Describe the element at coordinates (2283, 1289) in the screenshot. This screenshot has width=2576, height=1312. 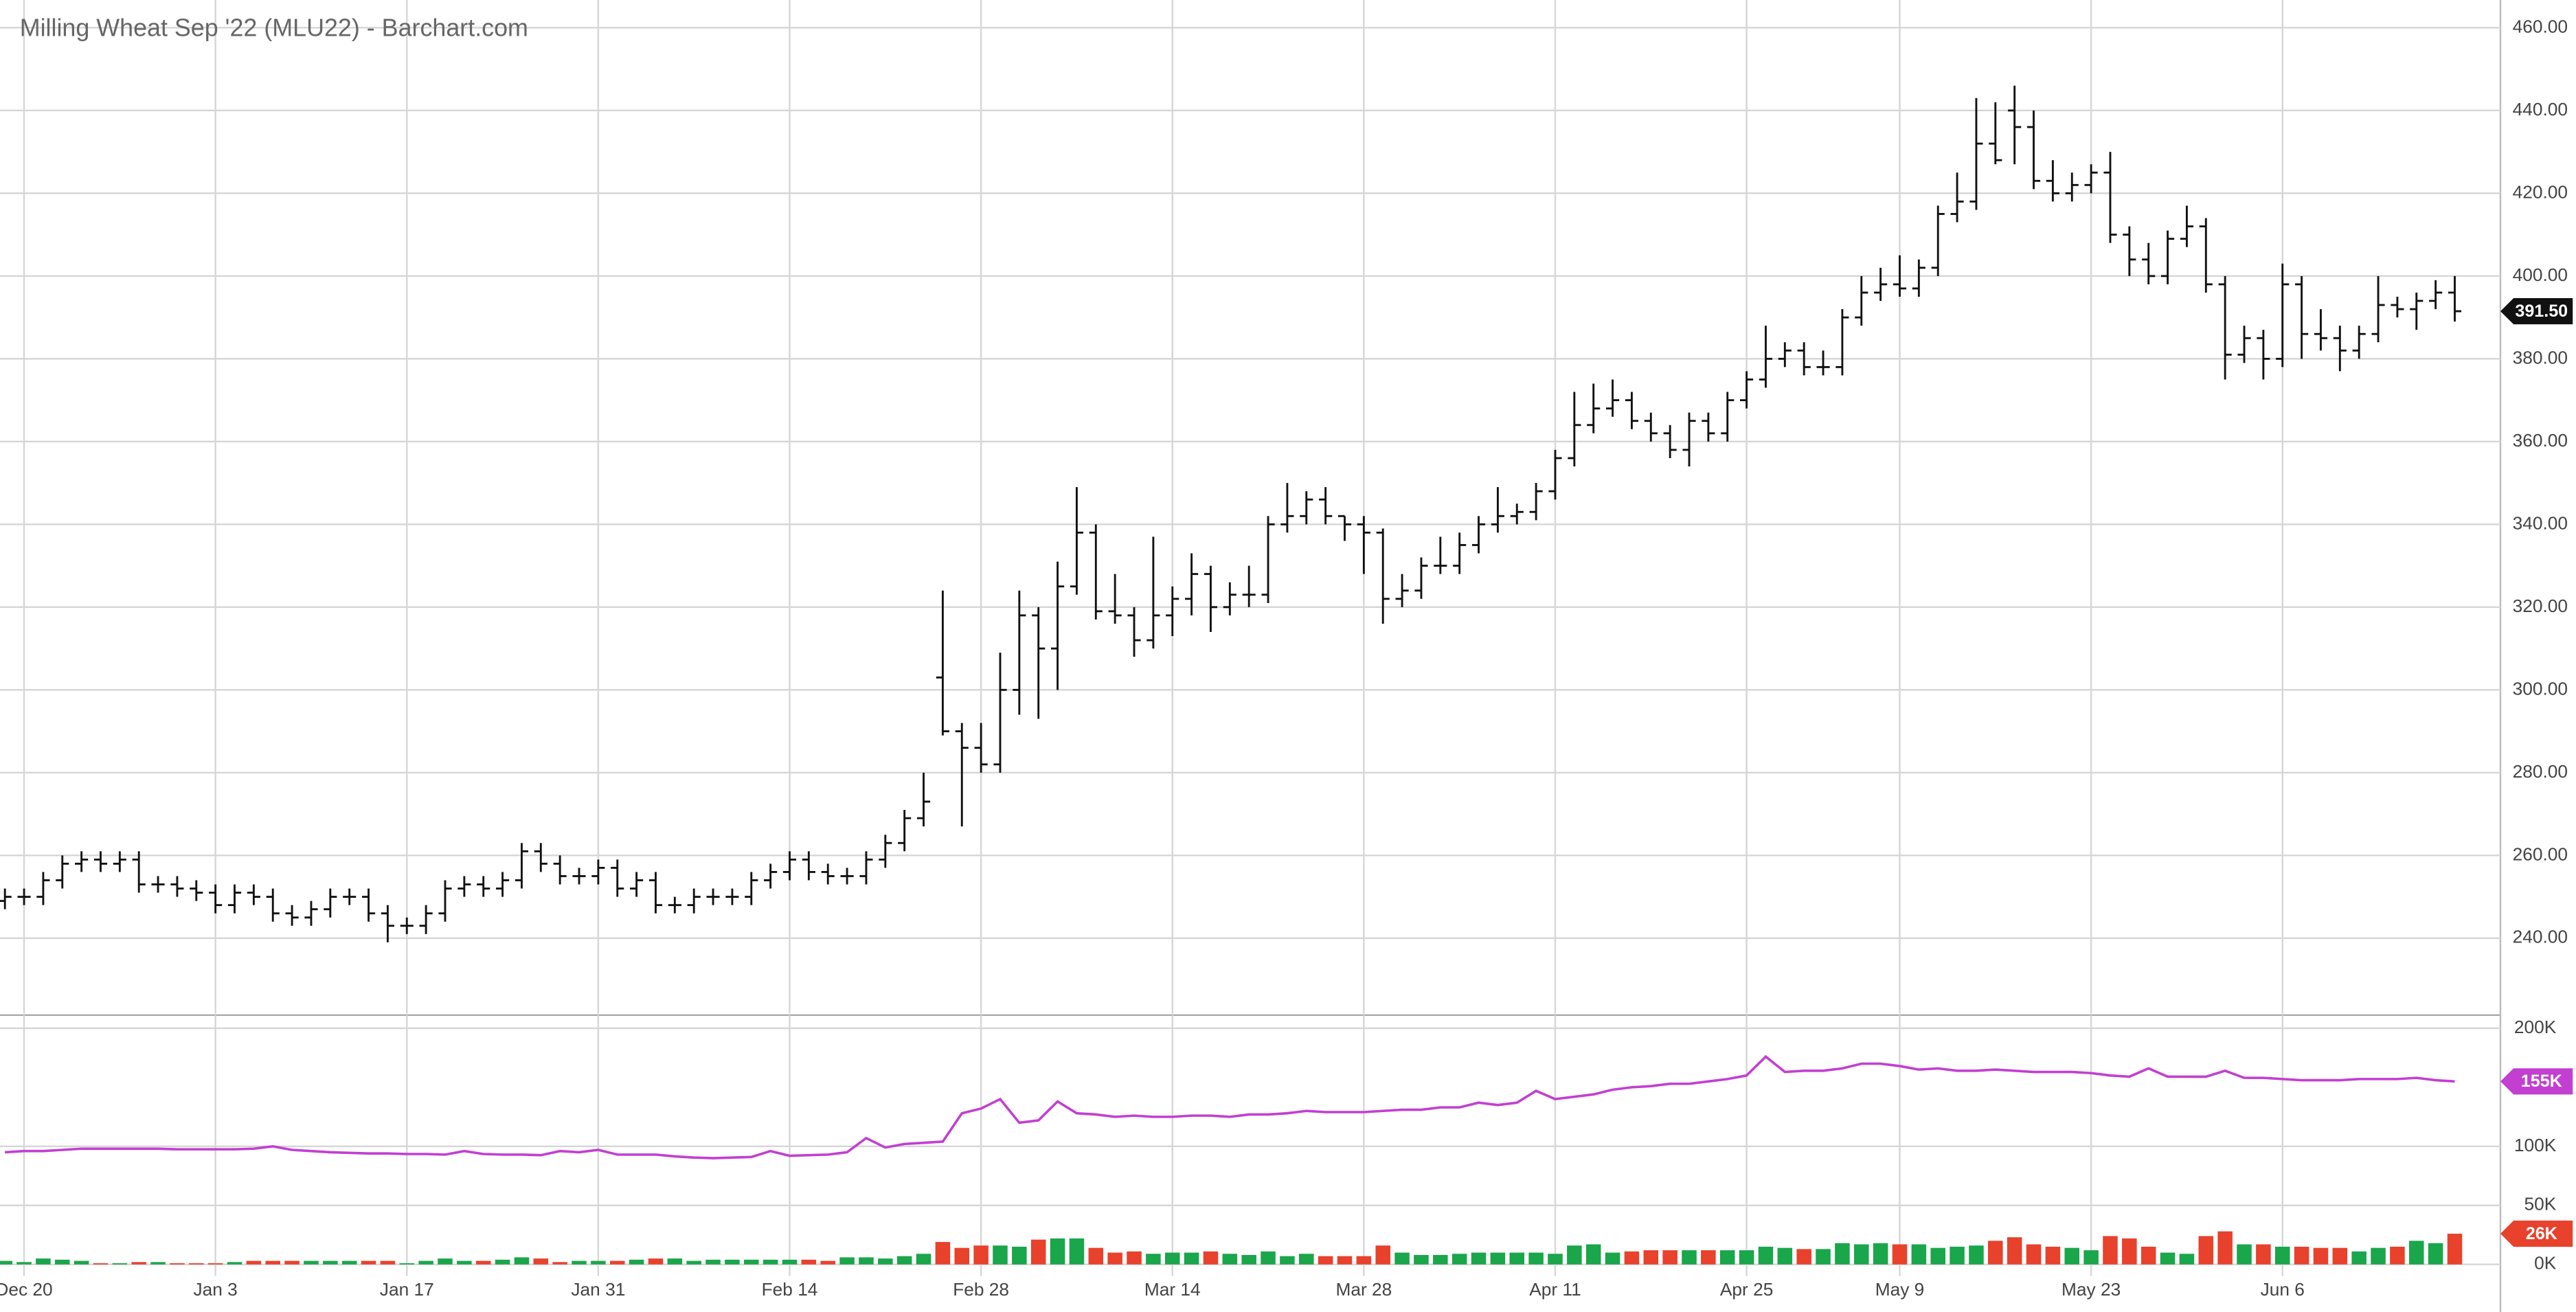
I see `x-tick-label: Jun 6` at that location.